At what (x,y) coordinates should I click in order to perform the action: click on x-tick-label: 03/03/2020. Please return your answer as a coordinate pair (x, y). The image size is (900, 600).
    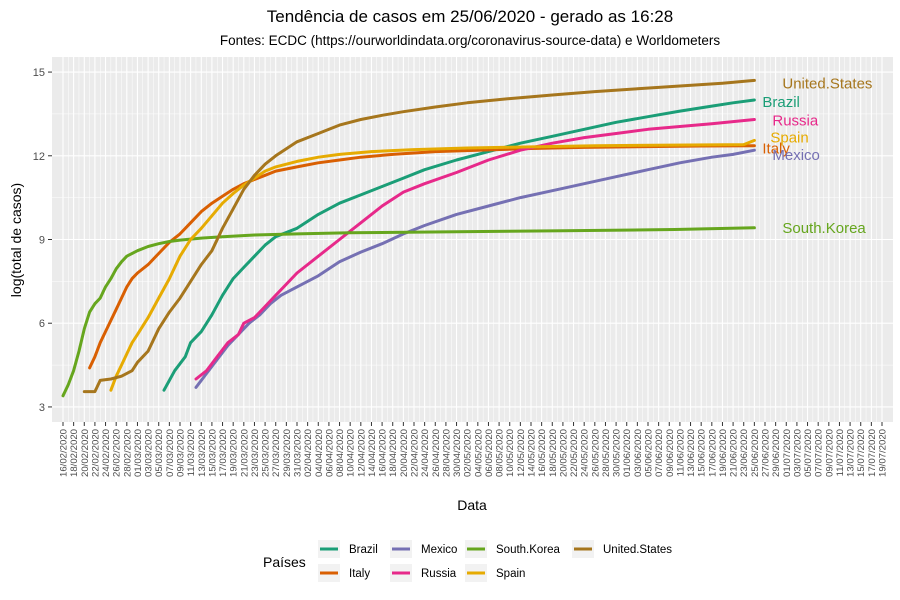
    Looking at the image, I should click on (149, 453).